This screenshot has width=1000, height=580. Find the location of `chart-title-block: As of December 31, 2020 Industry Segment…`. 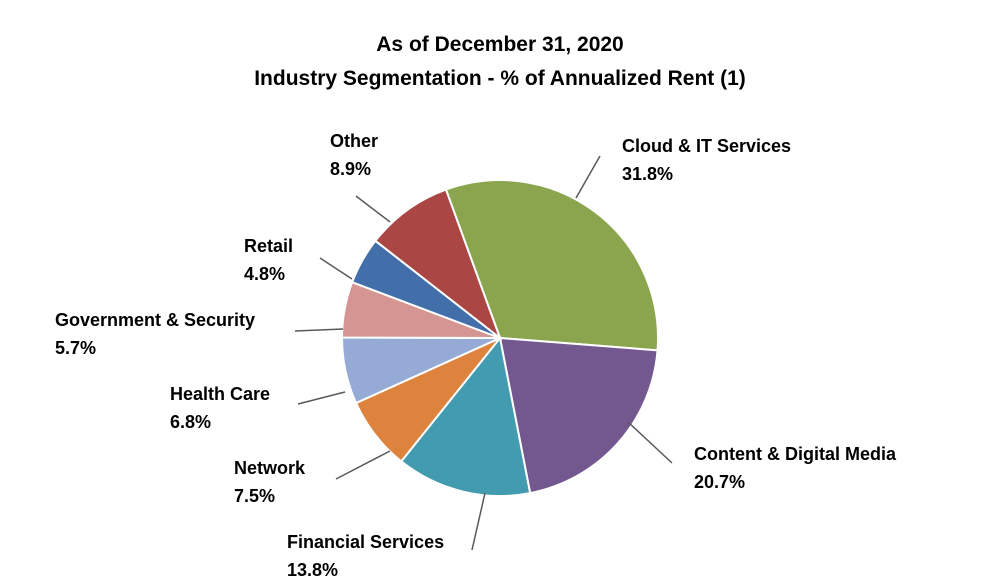

chart-title-block: As of December 31, 2020 Industry Segment… is located at coordinates (500, 62).